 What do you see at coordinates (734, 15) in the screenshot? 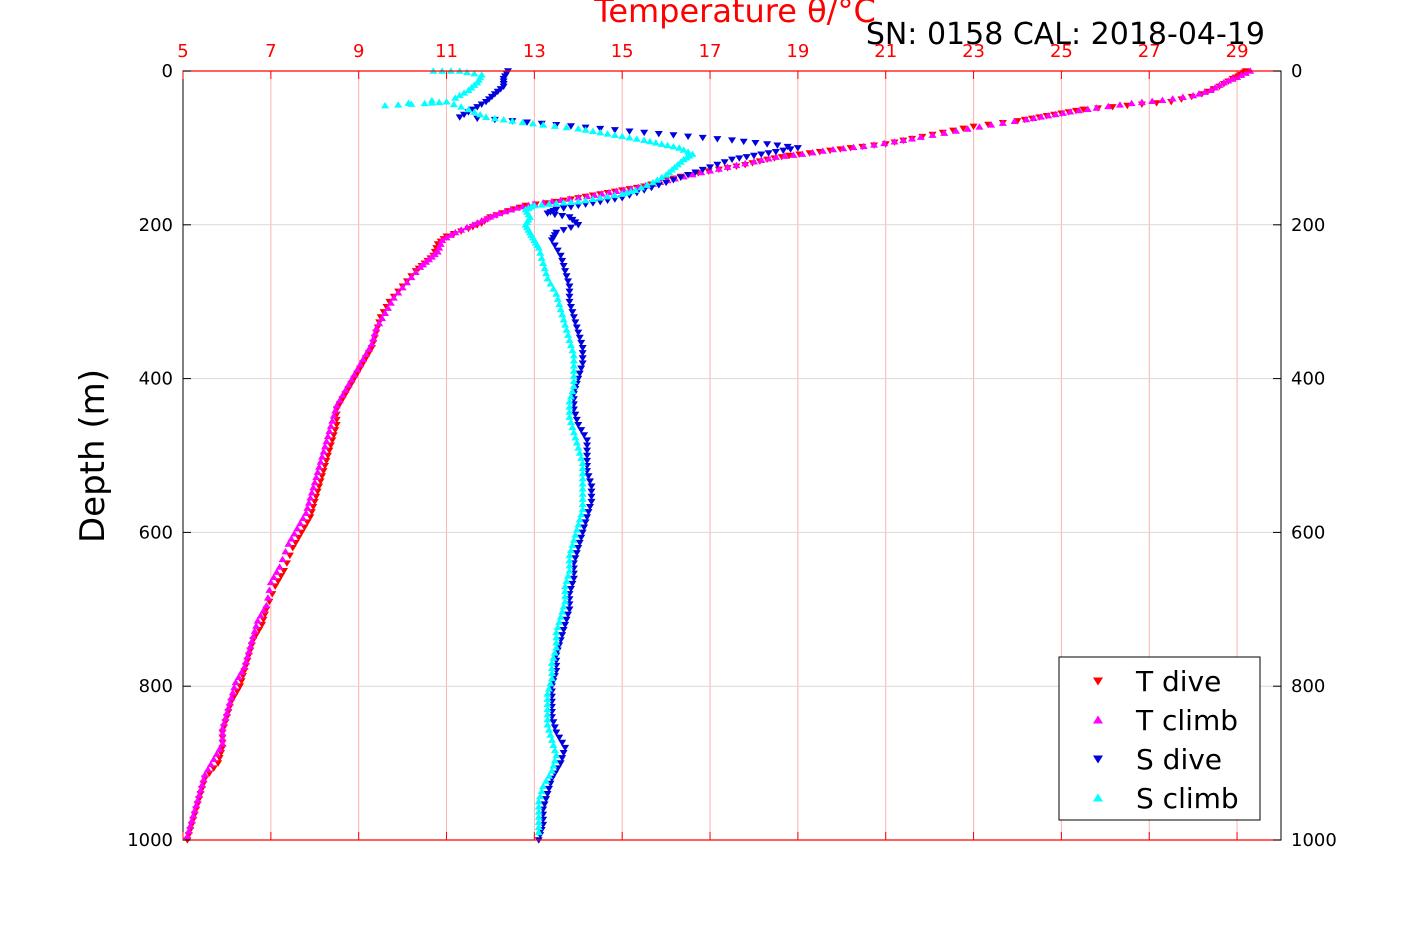
I see `chart-title: Temperature θ/°C` at bounding box center [734, 15].